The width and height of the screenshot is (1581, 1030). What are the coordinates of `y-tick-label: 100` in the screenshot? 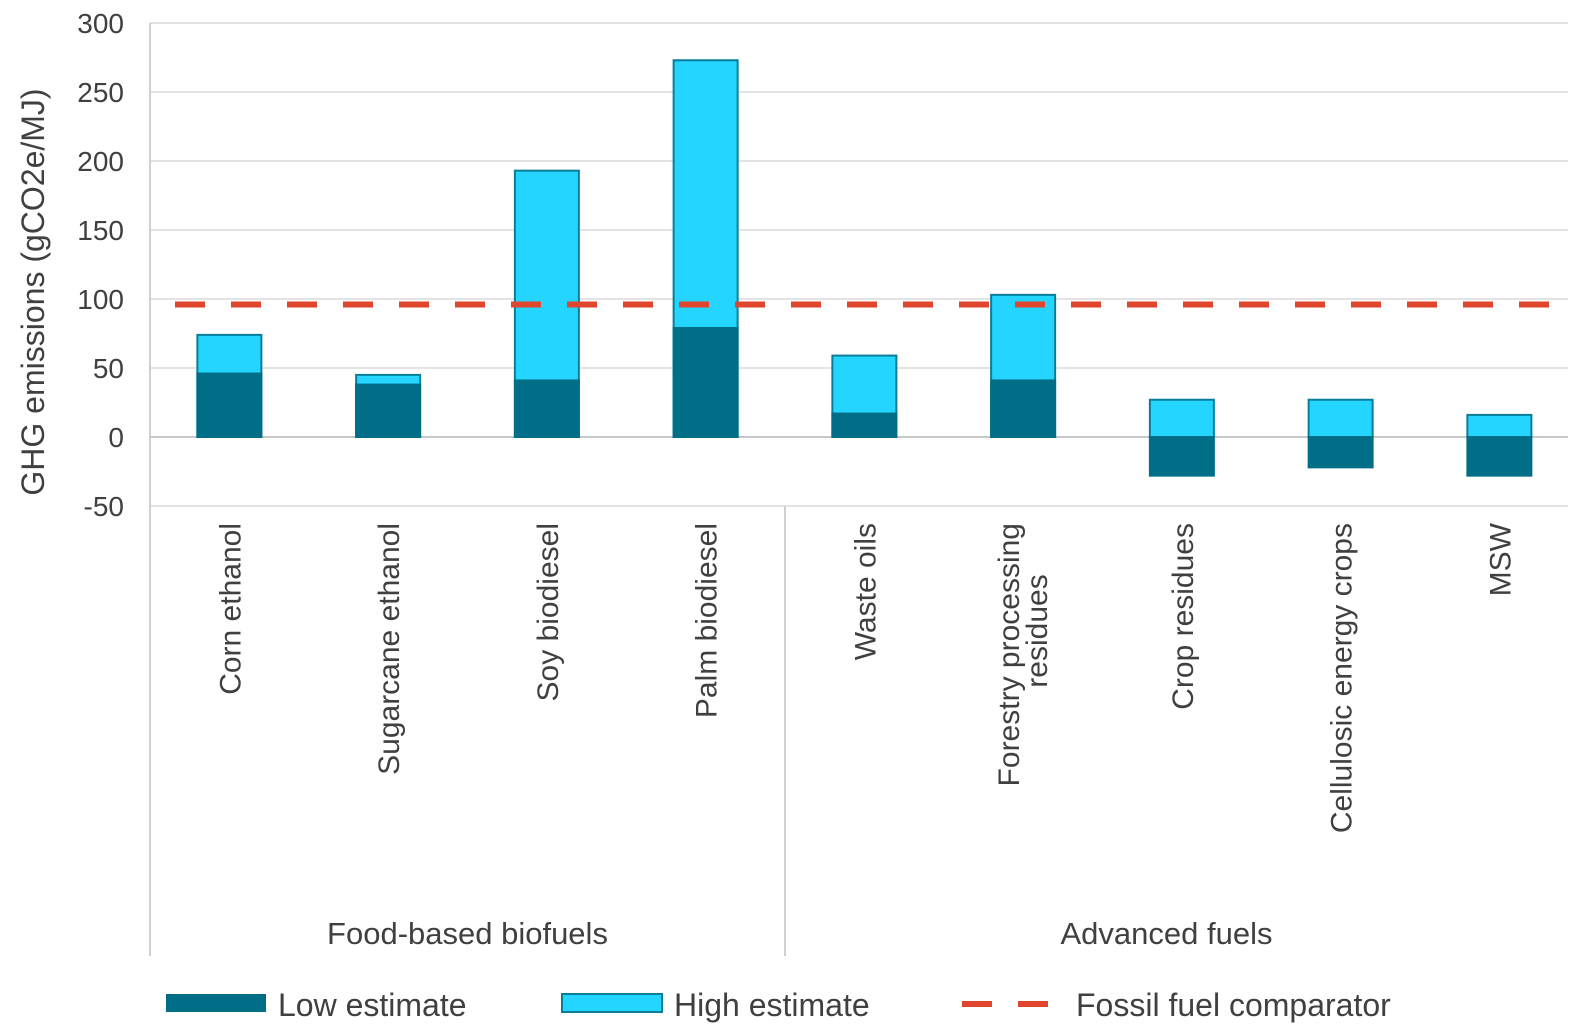 It's located at (100, 299).